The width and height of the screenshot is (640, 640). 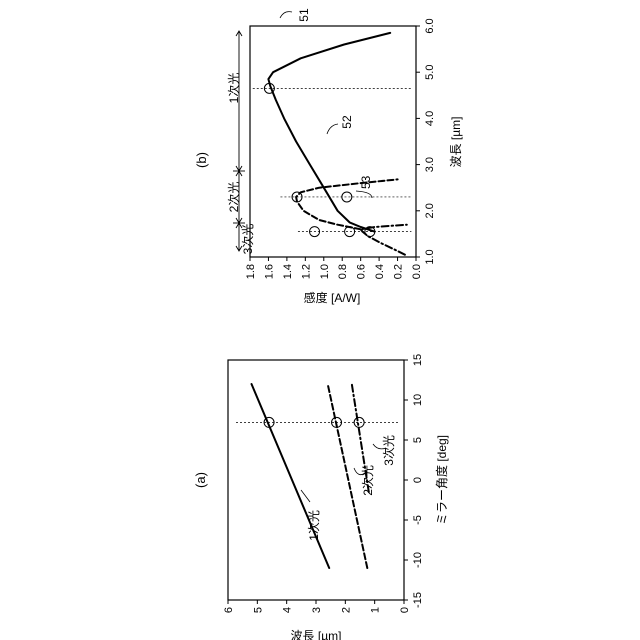 What do you see at coordinates (332, 297) in the screenshot?
I see `panel-b-y-axis-title: 感度 [A/W]` at bounding box center [332, 297].